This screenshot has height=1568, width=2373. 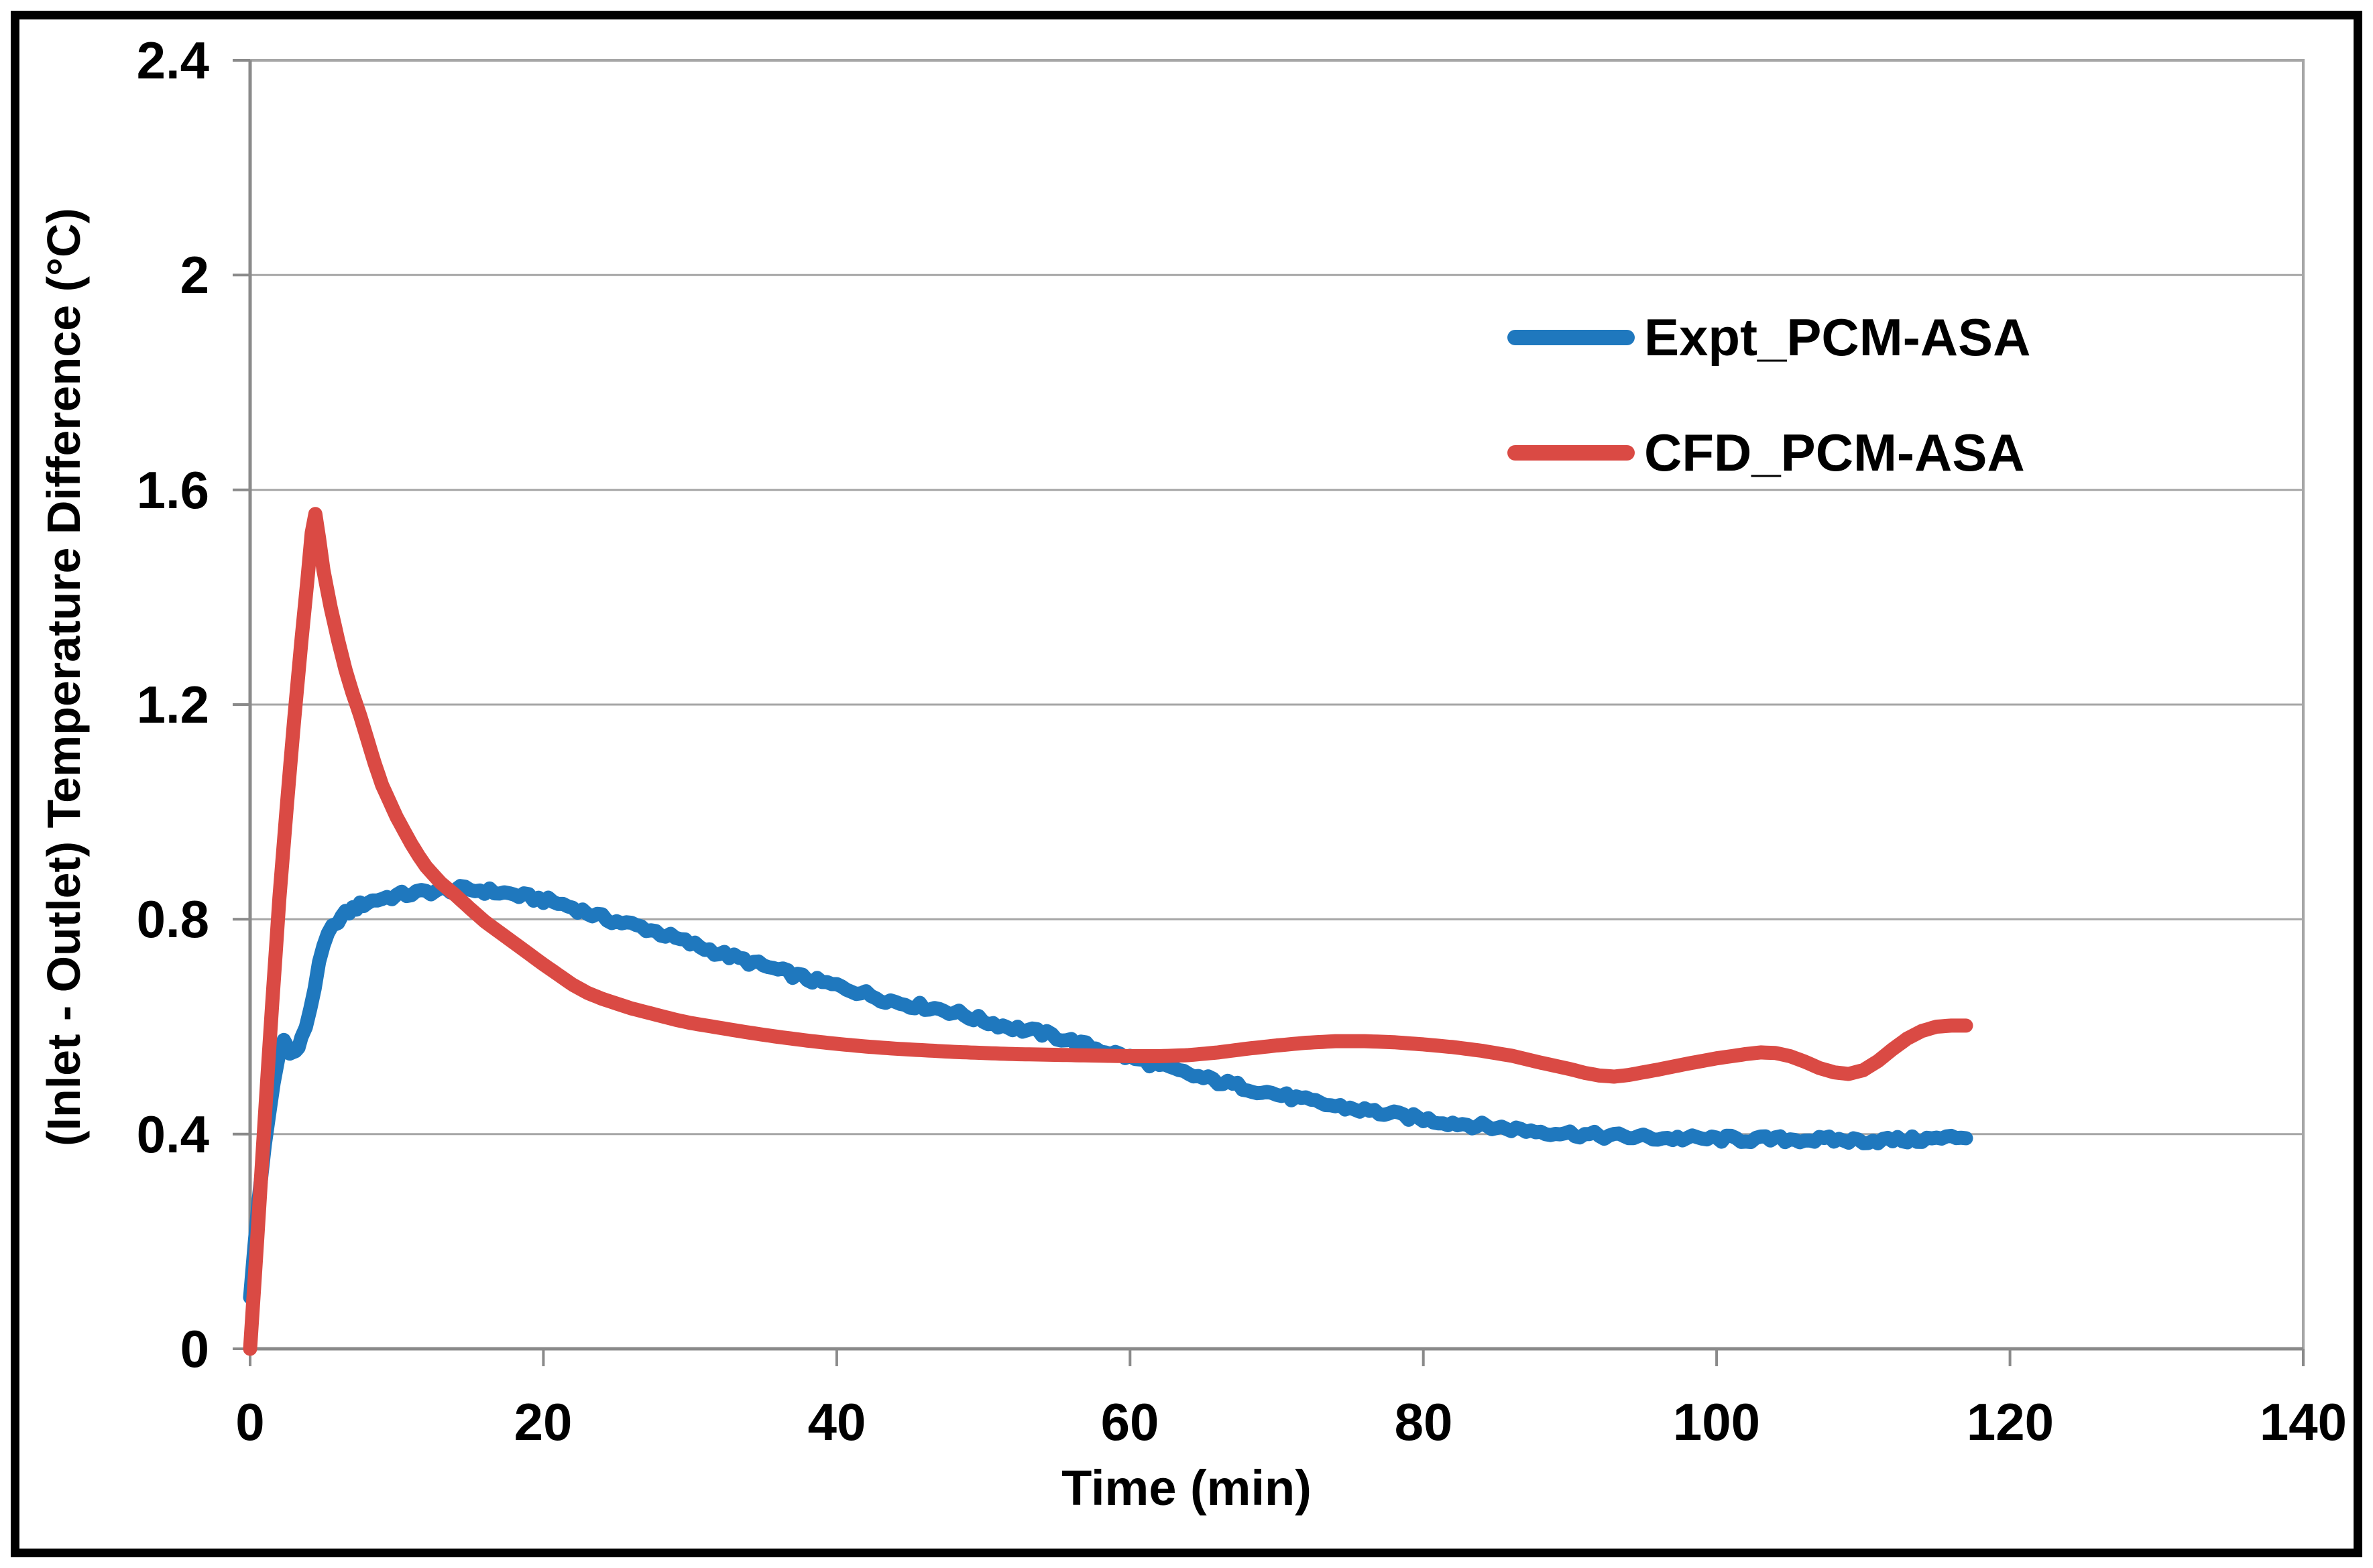 What do you see at coordinates (2303, 1422) in the screenshot?
I see `x-tick-label: 140` at bounding box center [2303, 1422].